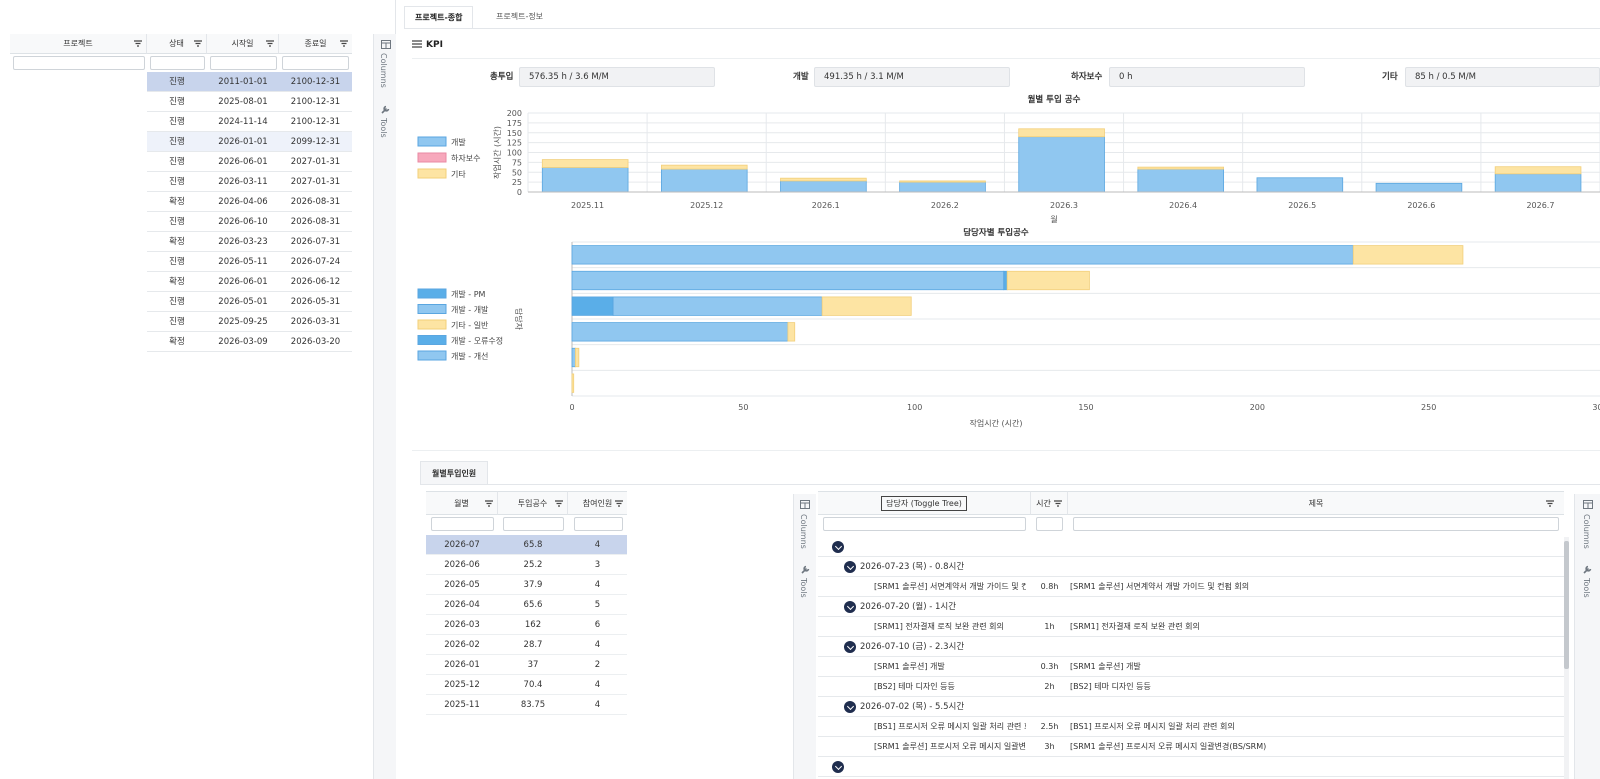  I want to click on tree-row: 2026-07-20 (월) - 1시간, so click(1191, 607).